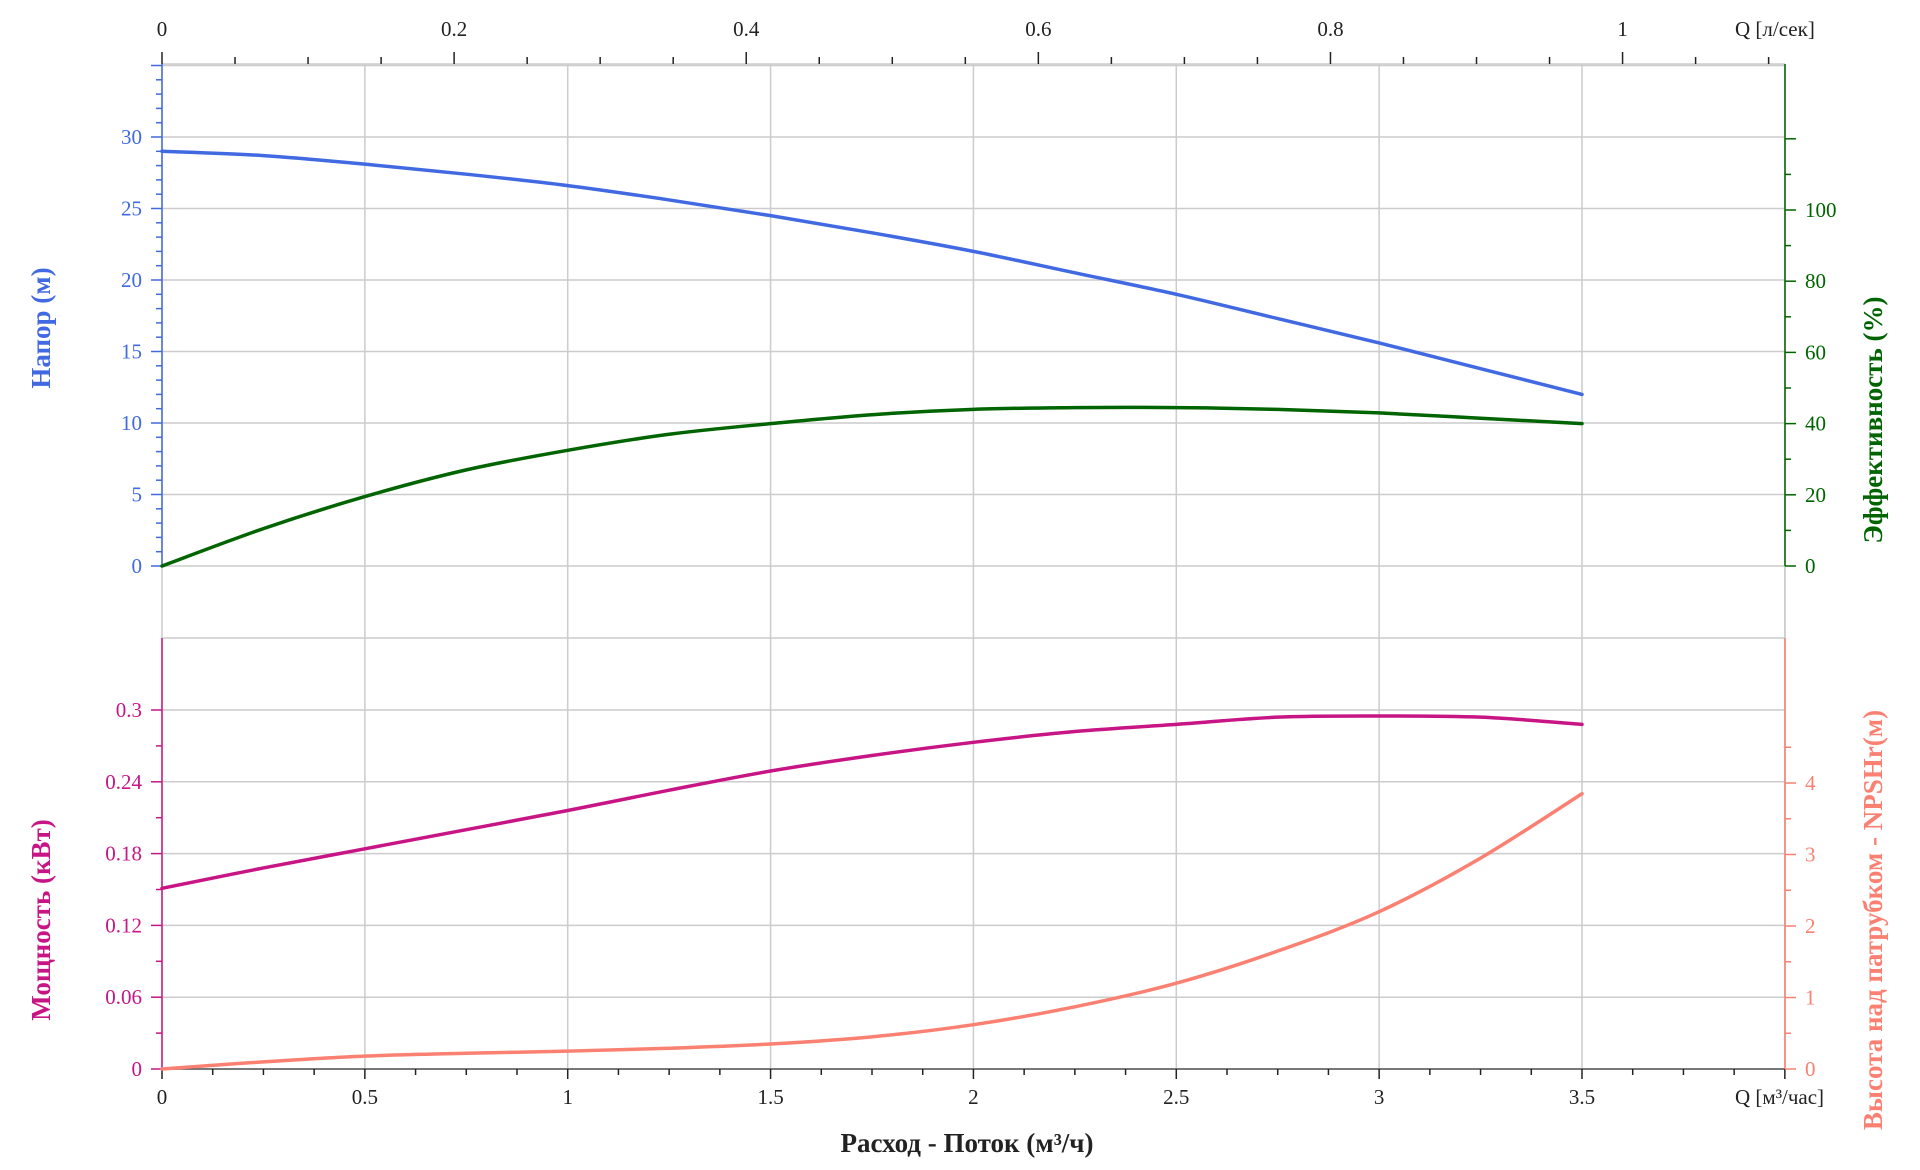 This screenshot has width=1920, height=1170. I want to click on power-tick-label: 0.3, so click(129, 710).